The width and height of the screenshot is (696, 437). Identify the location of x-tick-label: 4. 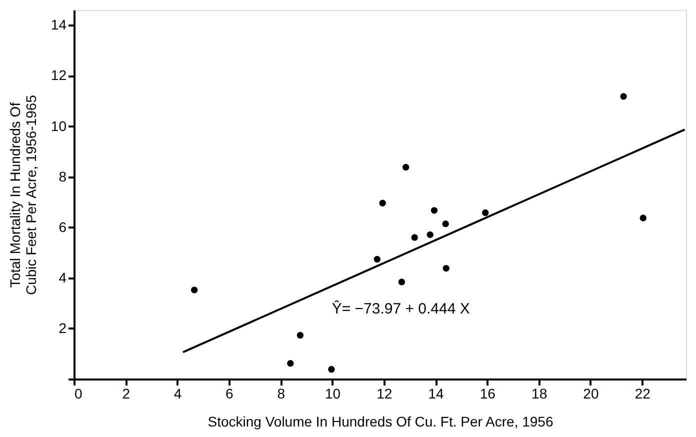
(178, 394).